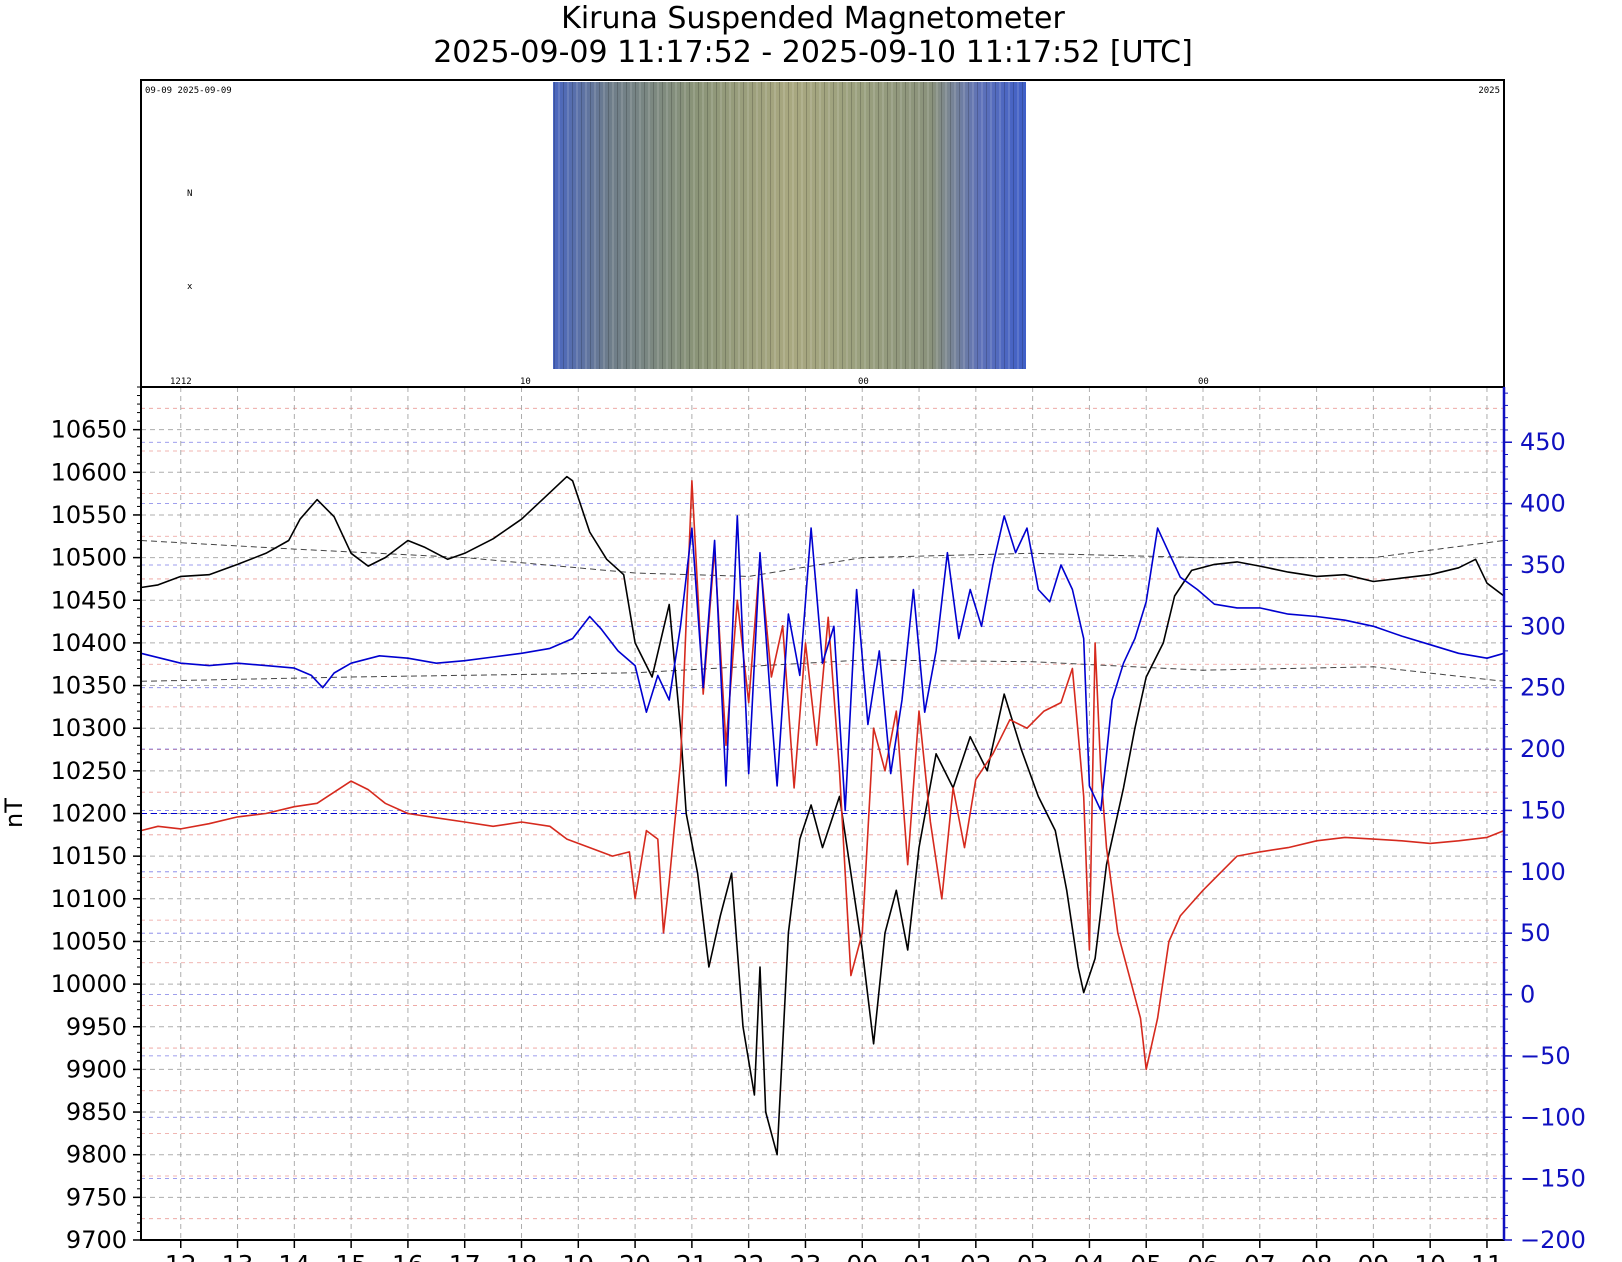 This screenshot has width=1622, height=1262. What do you see at coordinates (89, 771) in the screenshot?
I see `y-tick-label: 10250` at bounding box center [89, 771].